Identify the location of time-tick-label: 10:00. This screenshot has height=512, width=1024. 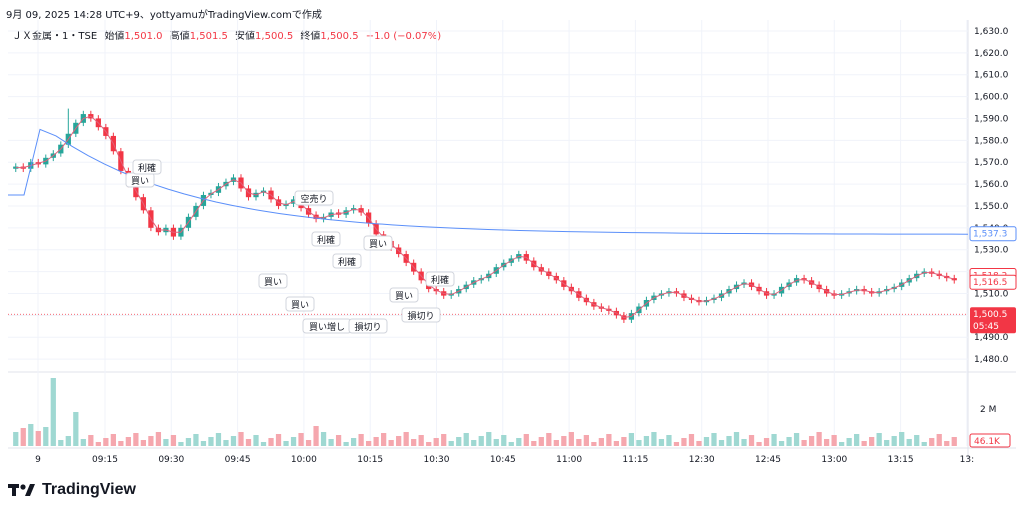
(304, 460).